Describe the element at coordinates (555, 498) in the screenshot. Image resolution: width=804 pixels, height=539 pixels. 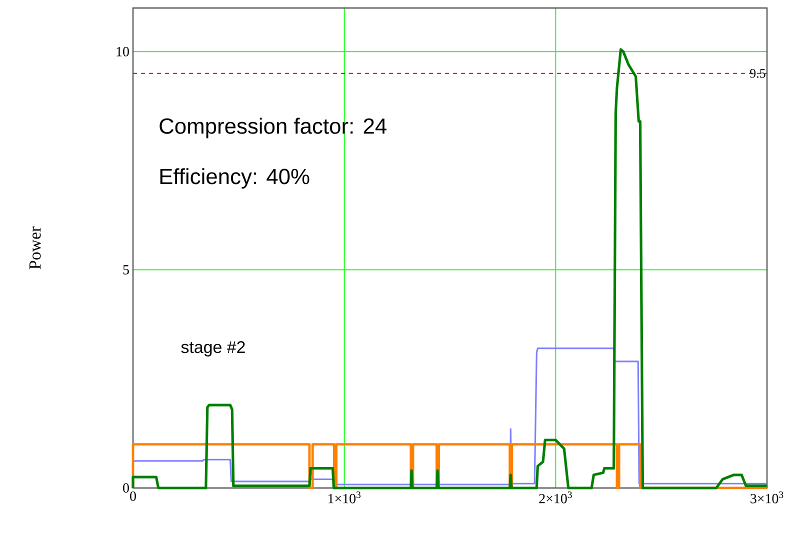
I see `x-tick-label: 2×10$^{3}$` at that location.